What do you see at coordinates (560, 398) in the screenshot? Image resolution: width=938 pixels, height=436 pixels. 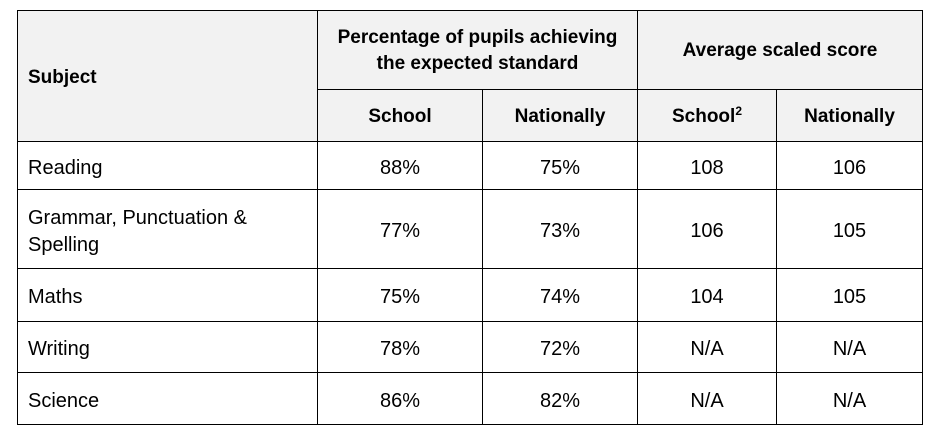 I see `cell-science-nationally-pct: 82%` at bounding box center [560, 398].